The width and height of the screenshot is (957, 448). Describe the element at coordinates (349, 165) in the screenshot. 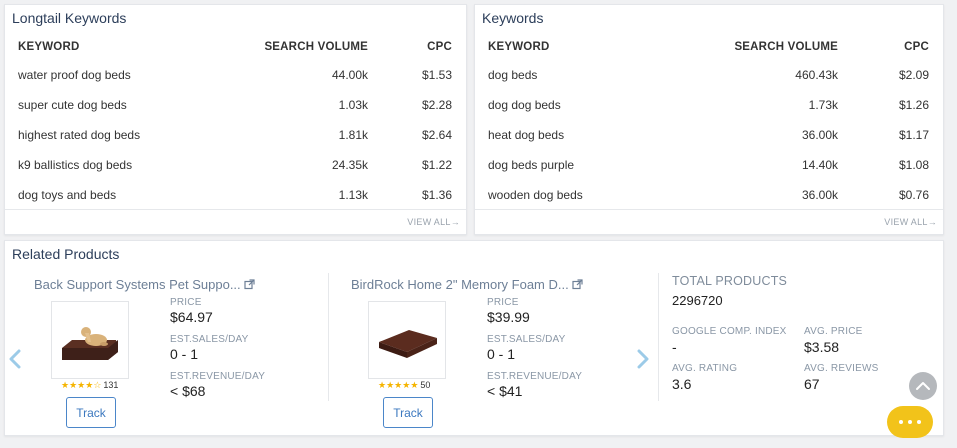

I see `volume-cell: 24.35k` at that location.